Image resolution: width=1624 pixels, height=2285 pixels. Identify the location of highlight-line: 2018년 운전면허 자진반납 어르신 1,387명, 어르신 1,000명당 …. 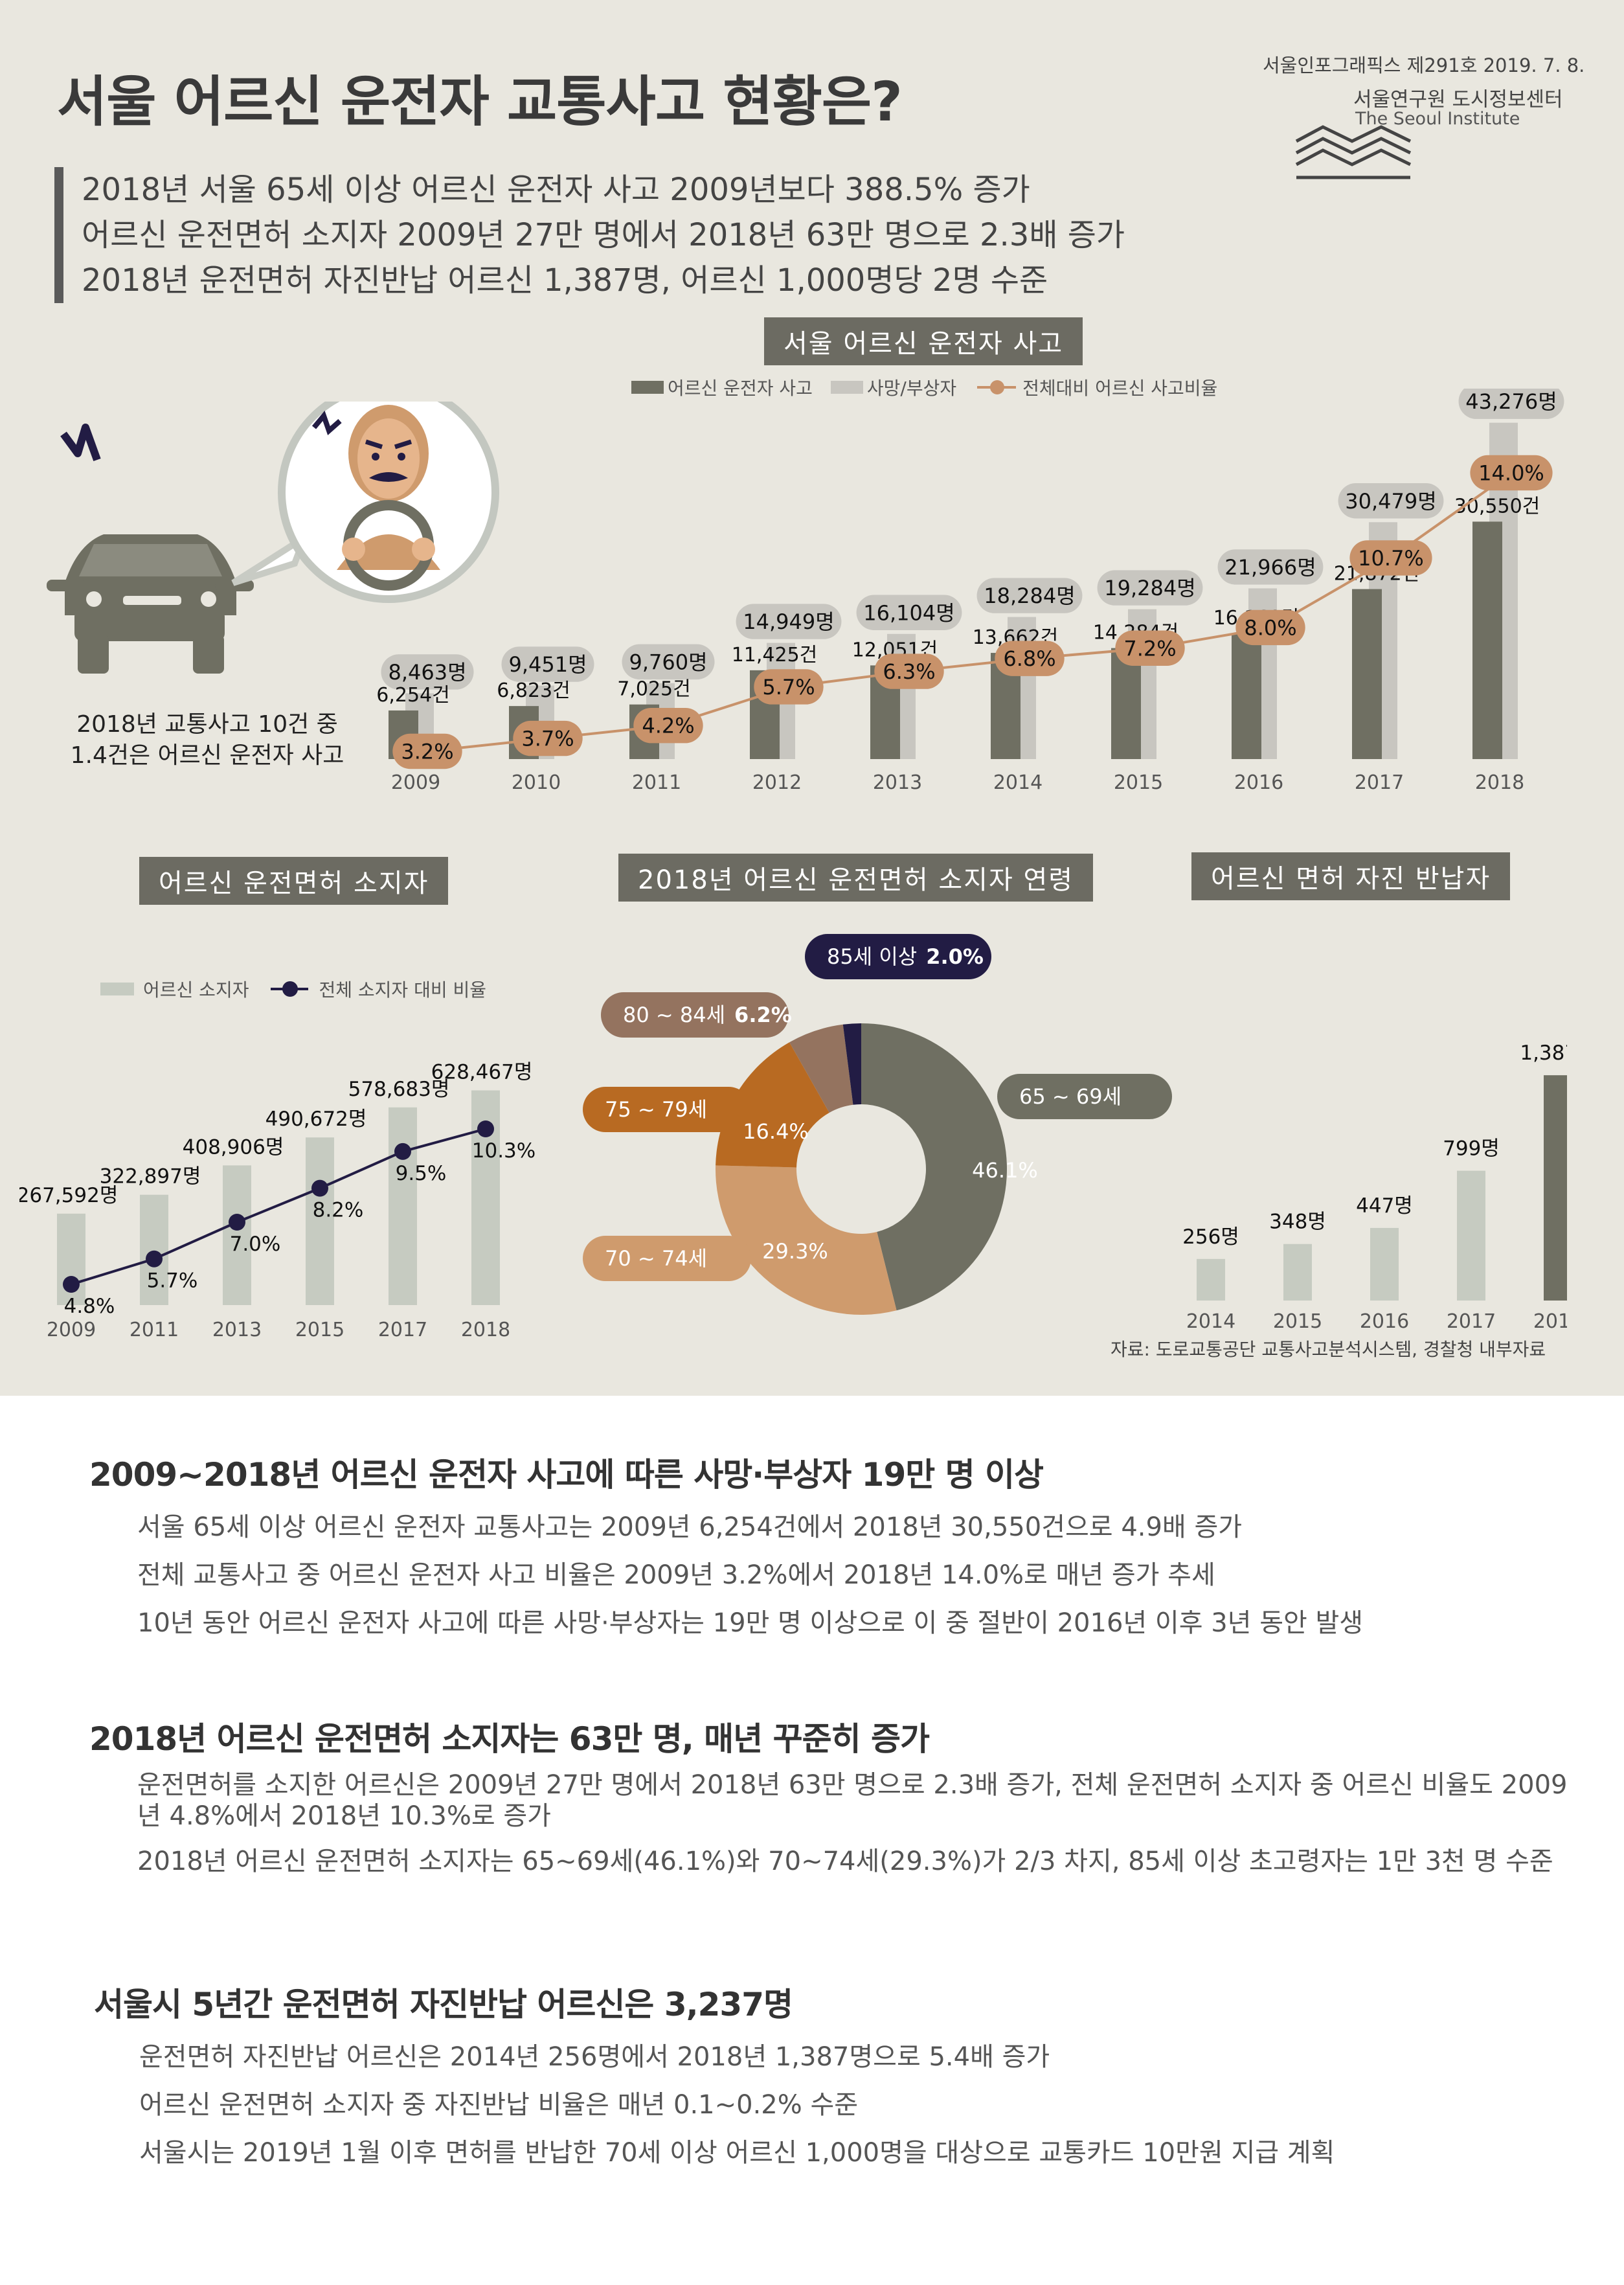
(565, 280).